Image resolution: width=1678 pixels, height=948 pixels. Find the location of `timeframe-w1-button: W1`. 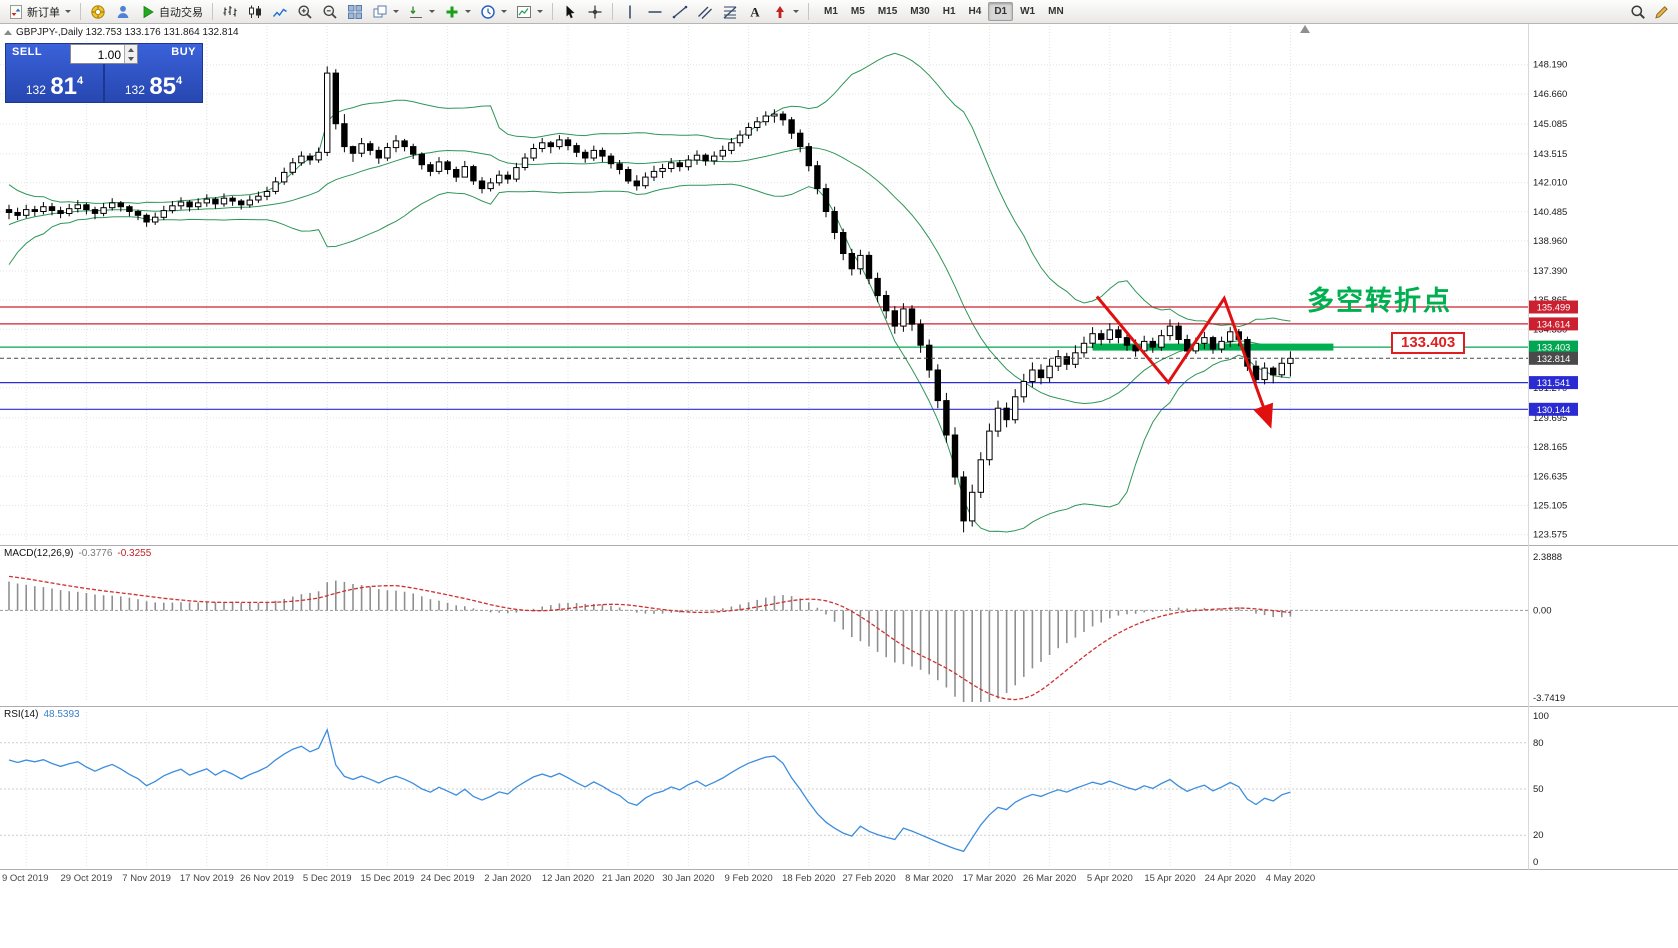

timeframe-w1-button: W1 is located at coordinates (1028, 11).